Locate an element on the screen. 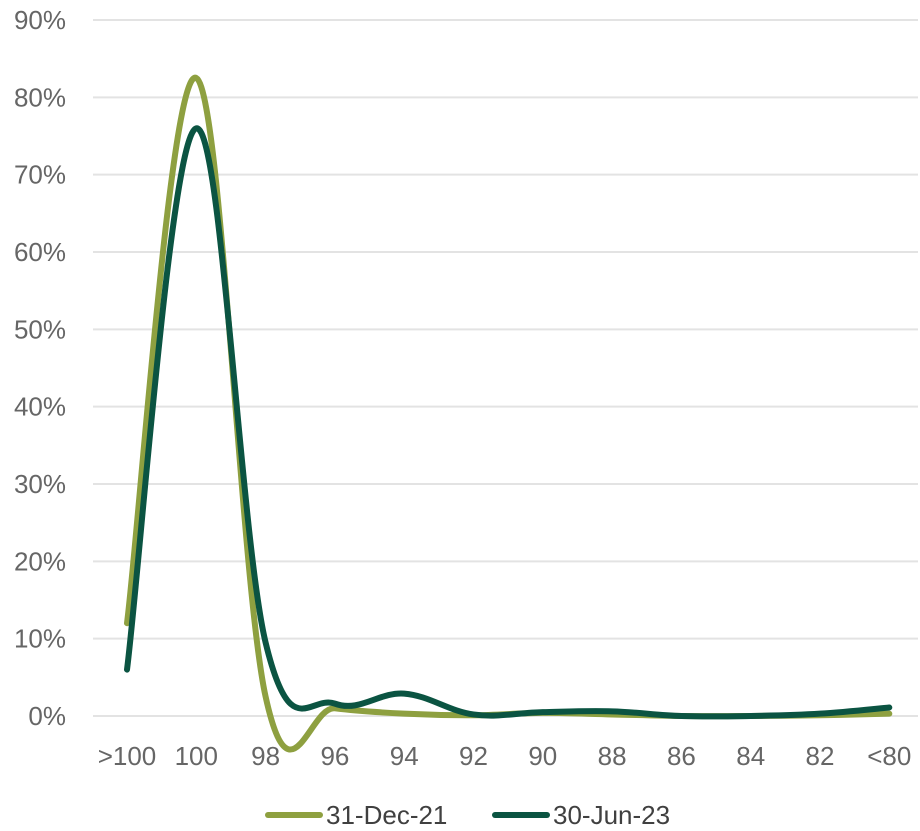  x-axis-tick-labels: >100 100 98 96 94 92 90 88 86 84 82 <80 is located at coordinates (505, 756).